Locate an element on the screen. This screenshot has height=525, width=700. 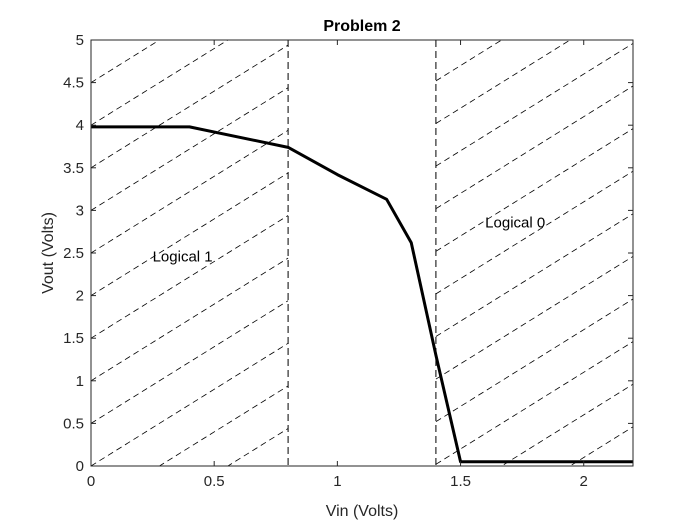
y-tick-label: 0.5 is located at coordinates (73, 423).